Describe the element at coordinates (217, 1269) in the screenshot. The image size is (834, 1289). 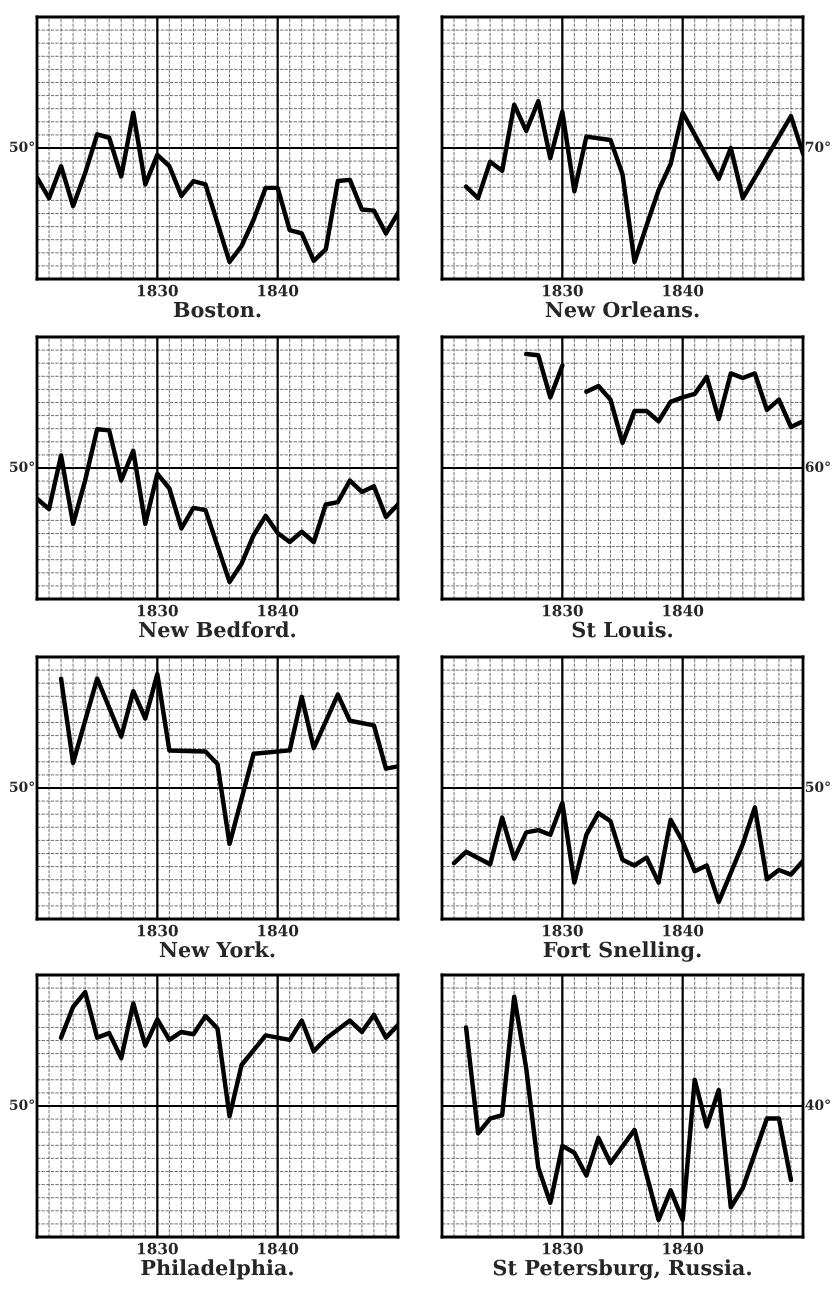
I see `text: Philadelphia.` at that location.